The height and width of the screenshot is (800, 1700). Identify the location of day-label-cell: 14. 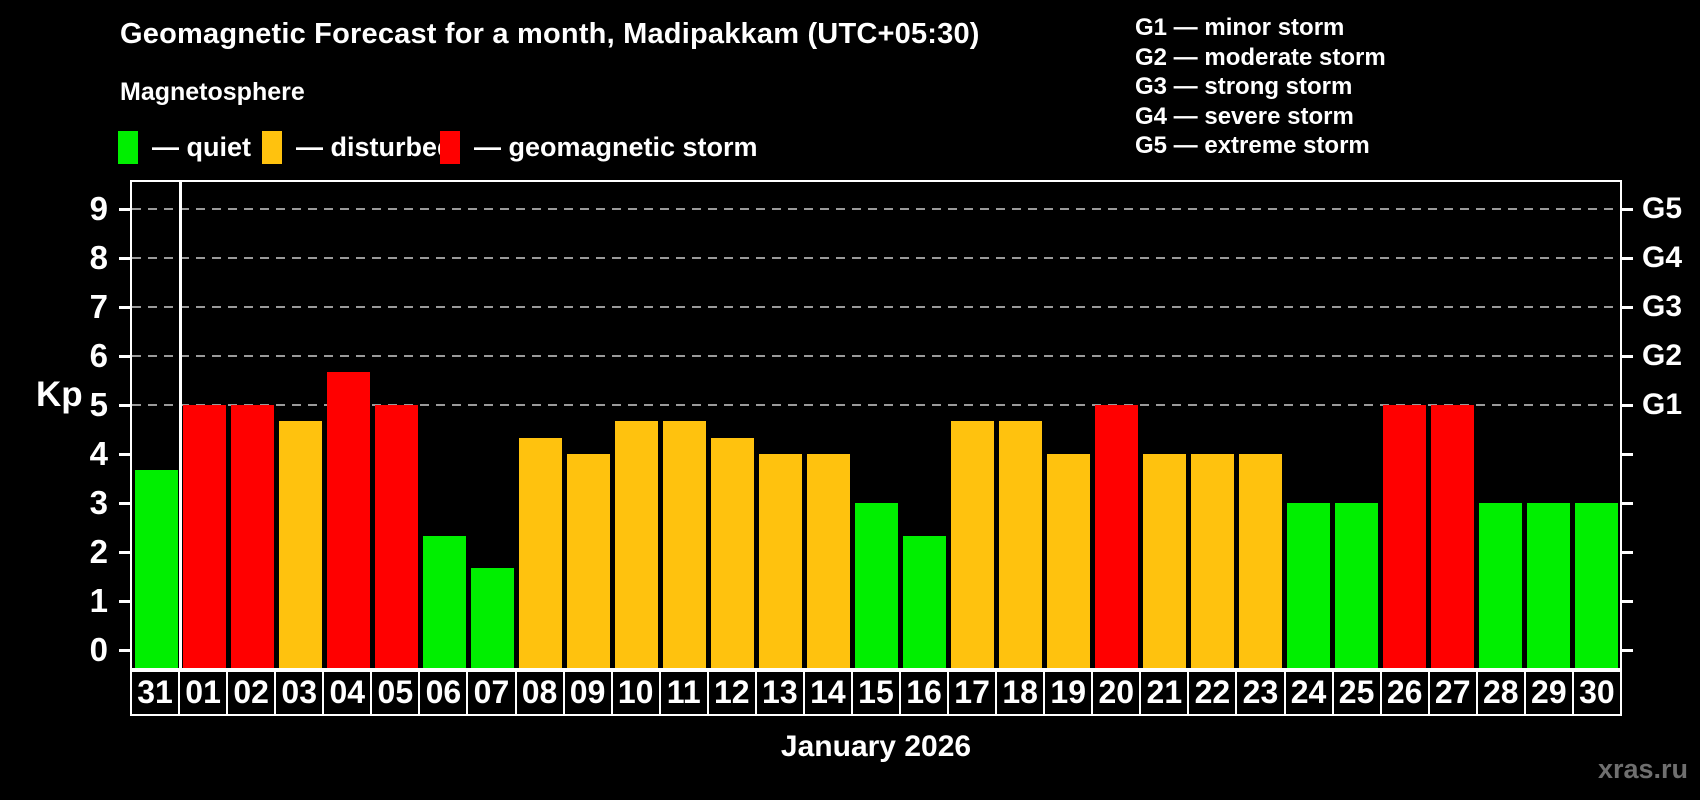
(829, 693).